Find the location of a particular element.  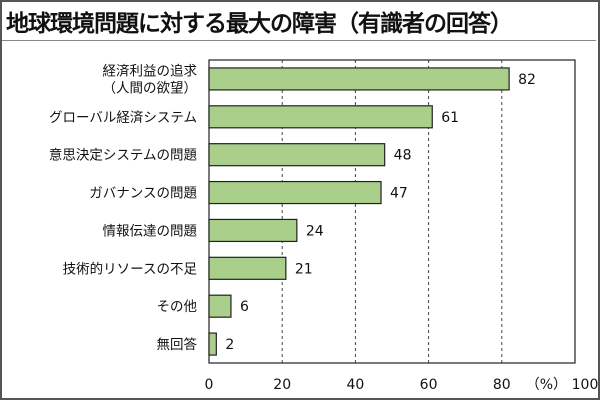

value-label: 47 is located at coordinates (399, 194).